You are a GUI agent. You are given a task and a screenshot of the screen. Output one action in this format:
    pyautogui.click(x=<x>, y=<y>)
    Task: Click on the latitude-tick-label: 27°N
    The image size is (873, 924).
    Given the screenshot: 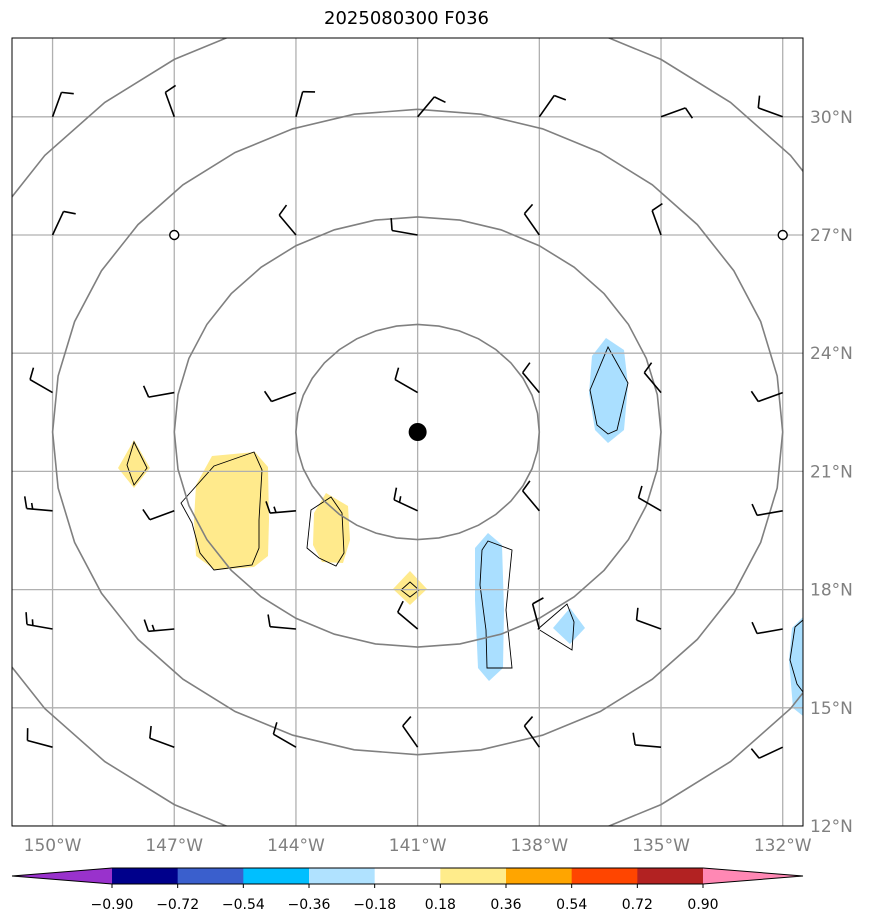 What is the action you would take?
    pyautogui.click(x=831, y=236)
    